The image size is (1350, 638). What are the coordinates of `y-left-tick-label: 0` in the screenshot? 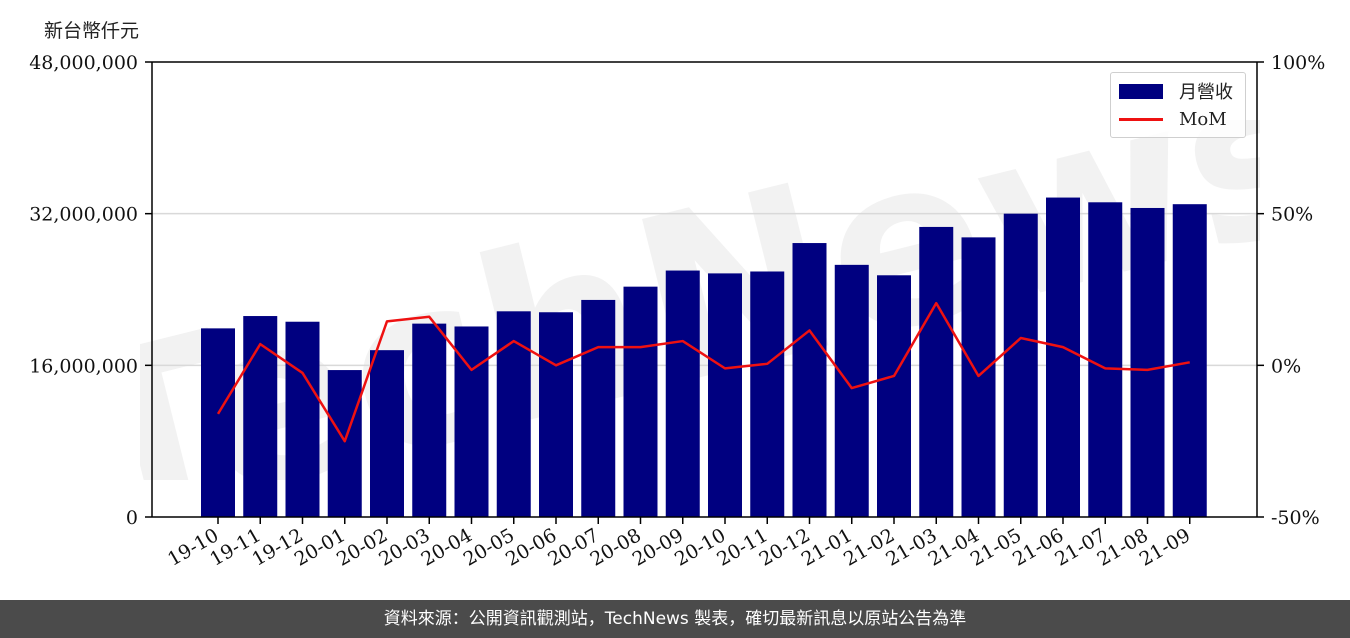 It's located at (132, 518).